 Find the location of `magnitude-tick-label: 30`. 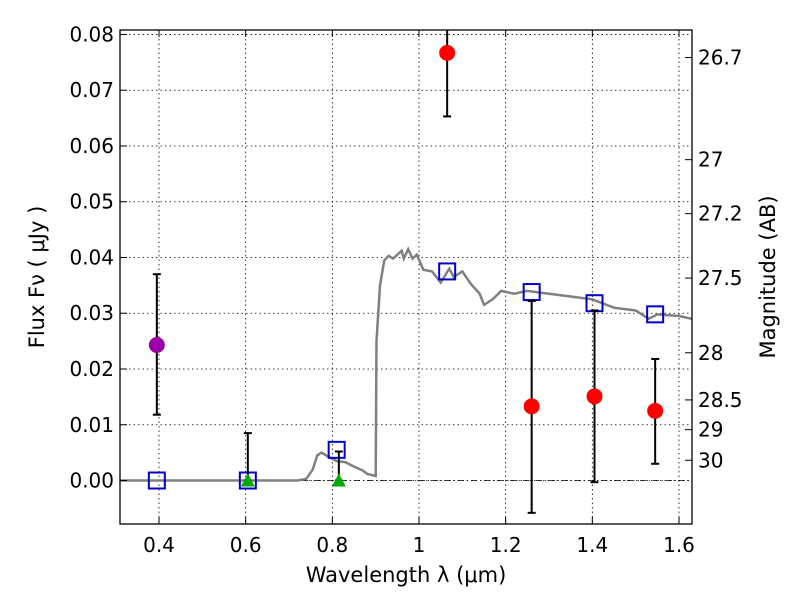

magnitude-tick-label: 30 is located at coordinates (710, 460).